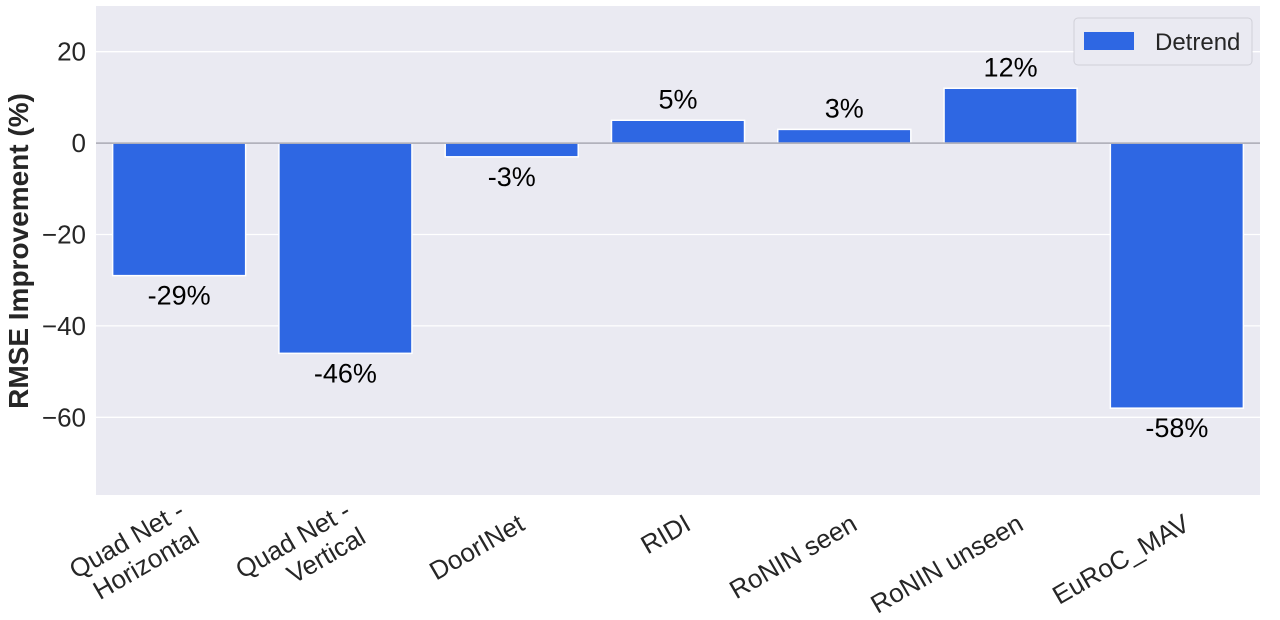 This screenshot has width=1280, height=620. I want to click on y-tick-label: 20, so click(71, 52).